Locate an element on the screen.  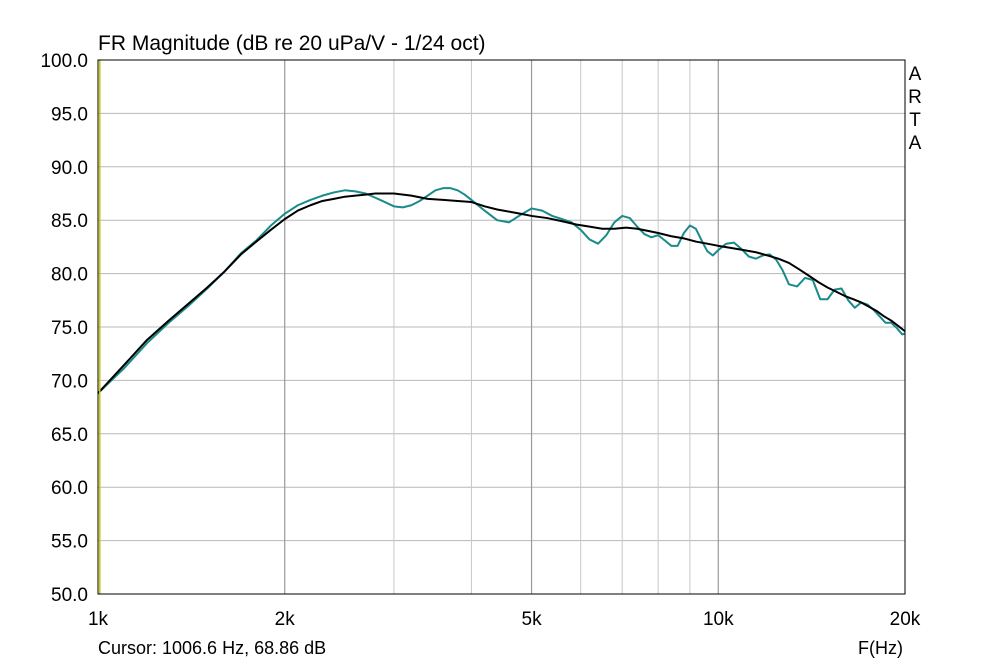
y-tick-label: 75.0 is located at coordinates (69, 328).